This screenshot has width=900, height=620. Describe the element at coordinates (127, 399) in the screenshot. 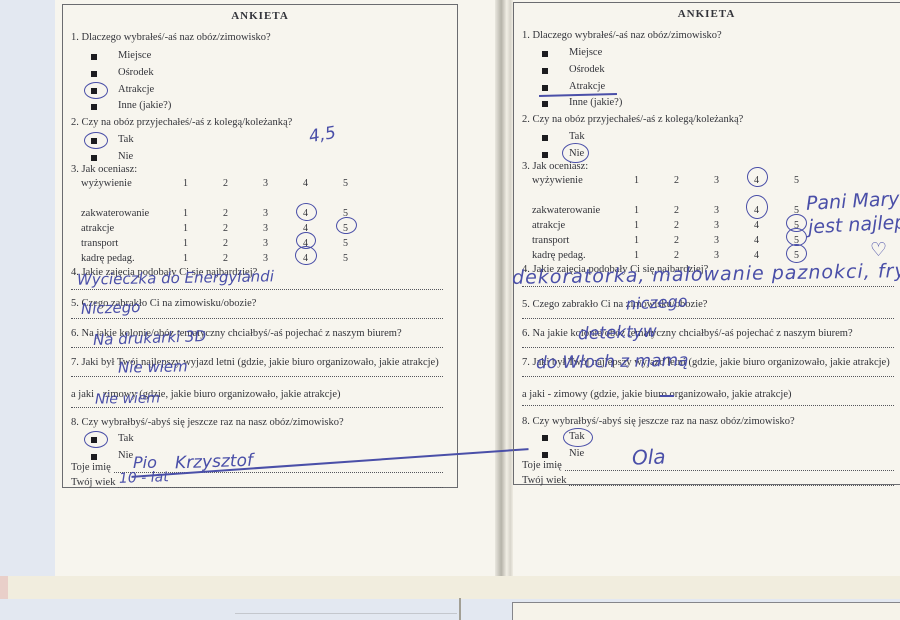

I see `handwritten-answer-7b: Nie wiem` at that location.